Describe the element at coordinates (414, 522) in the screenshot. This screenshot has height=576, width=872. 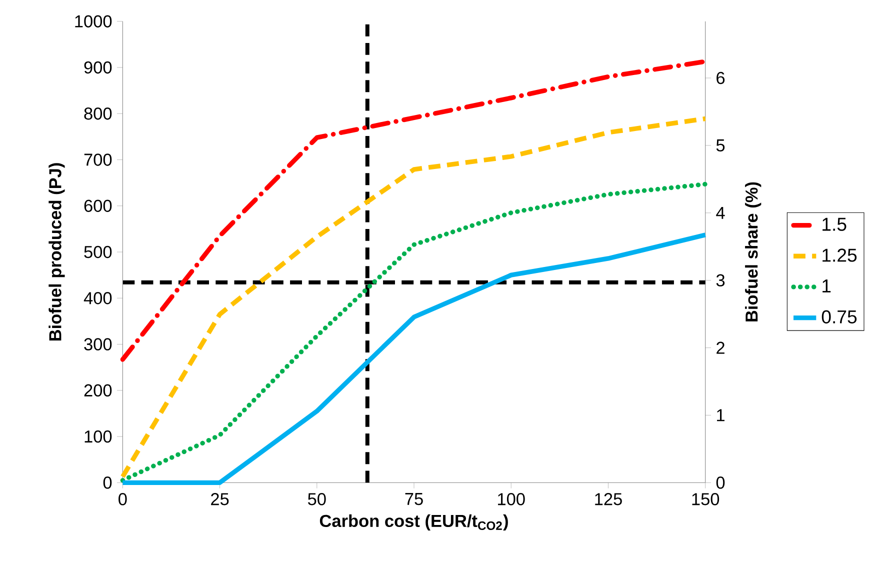
I see `x-axis-title: Carbon cost (EUR/t$_{CO2}$)` at that location.